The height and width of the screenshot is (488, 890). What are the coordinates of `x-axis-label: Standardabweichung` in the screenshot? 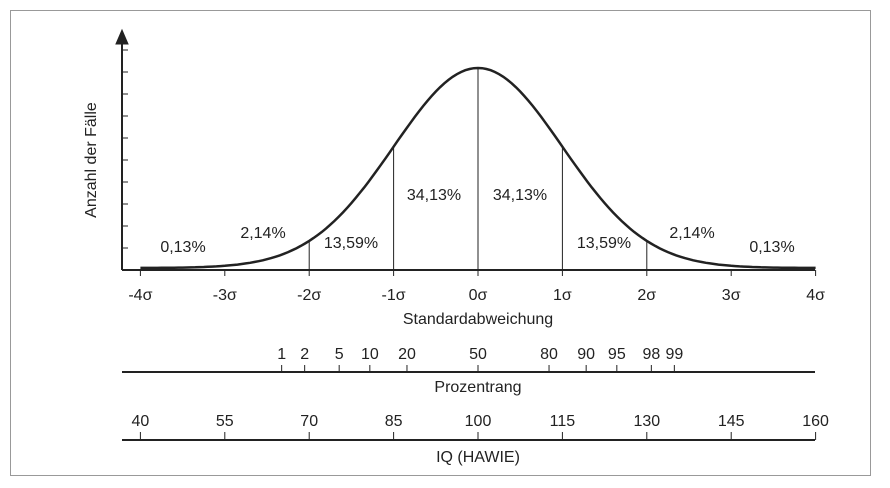 It's located at (478, 319).